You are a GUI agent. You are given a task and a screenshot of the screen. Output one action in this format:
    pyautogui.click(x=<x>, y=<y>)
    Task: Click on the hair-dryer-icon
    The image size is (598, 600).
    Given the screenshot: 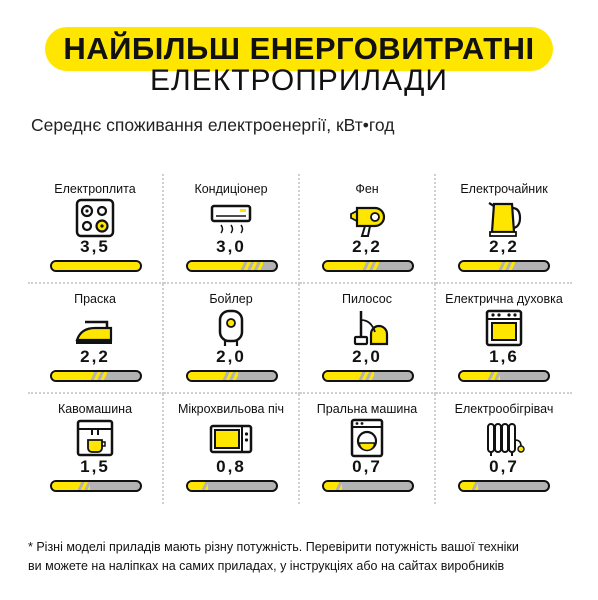 What is the action you would take?
    pyautogui.click(x=367, y=218)
    